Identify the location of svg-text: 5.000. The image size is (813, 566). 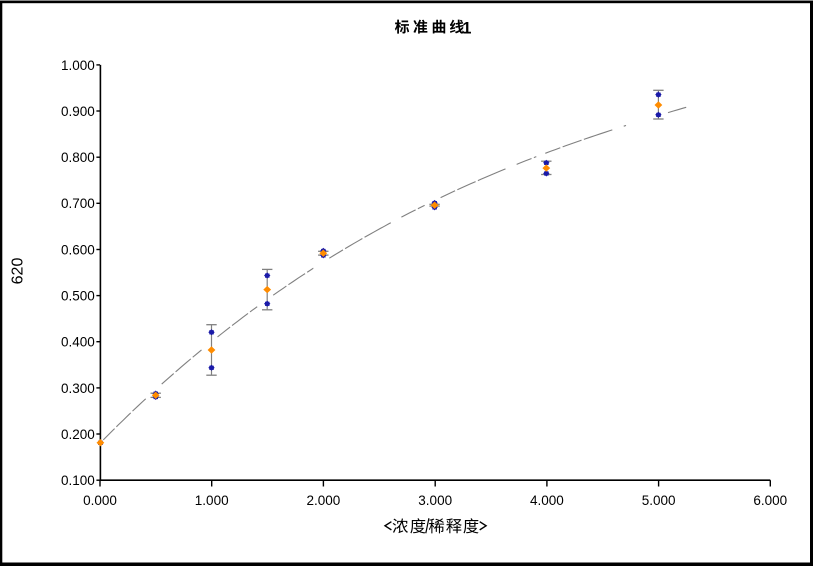
(659, 500).